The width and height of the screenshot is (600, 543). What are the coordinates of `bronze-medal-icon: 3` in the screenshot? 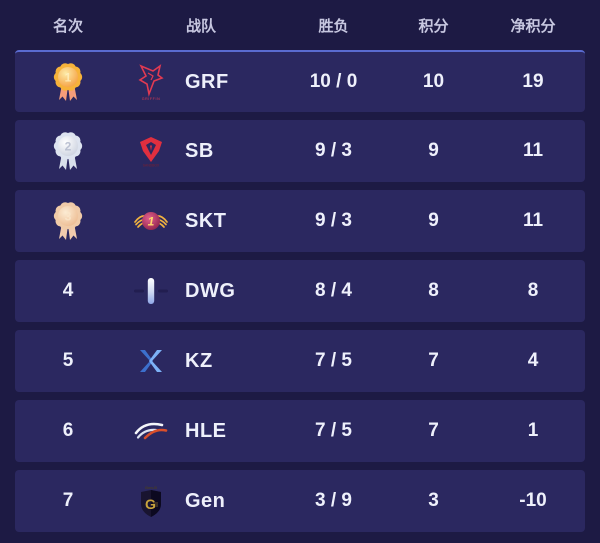 It's located at (68, 221).